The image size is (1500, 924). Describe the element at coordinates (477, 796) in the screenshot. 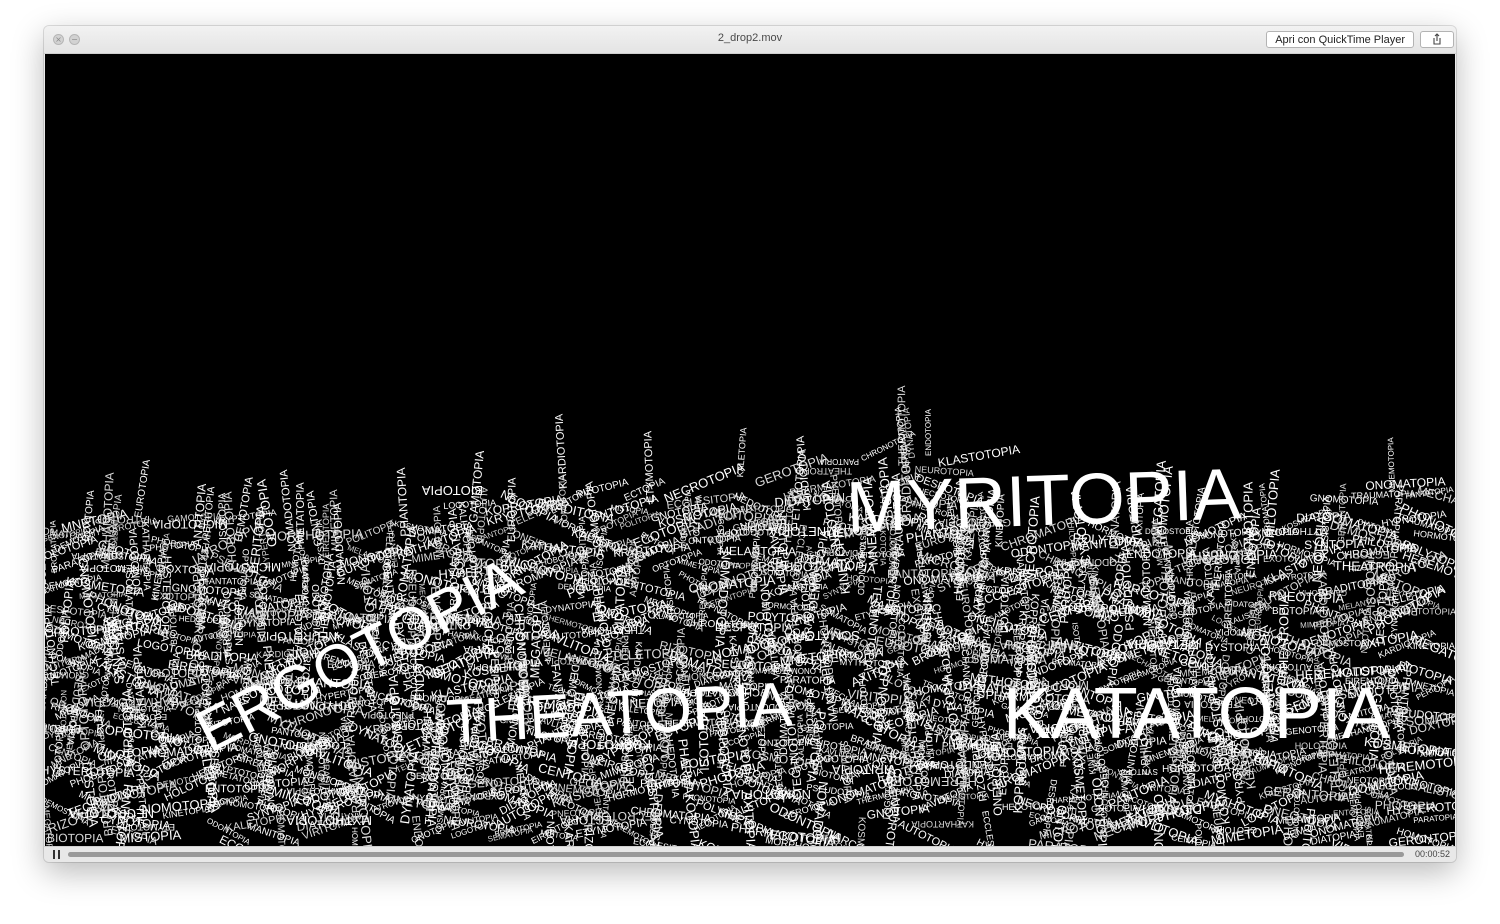

I see `cloud-word: PYROTOPIA` at that location.